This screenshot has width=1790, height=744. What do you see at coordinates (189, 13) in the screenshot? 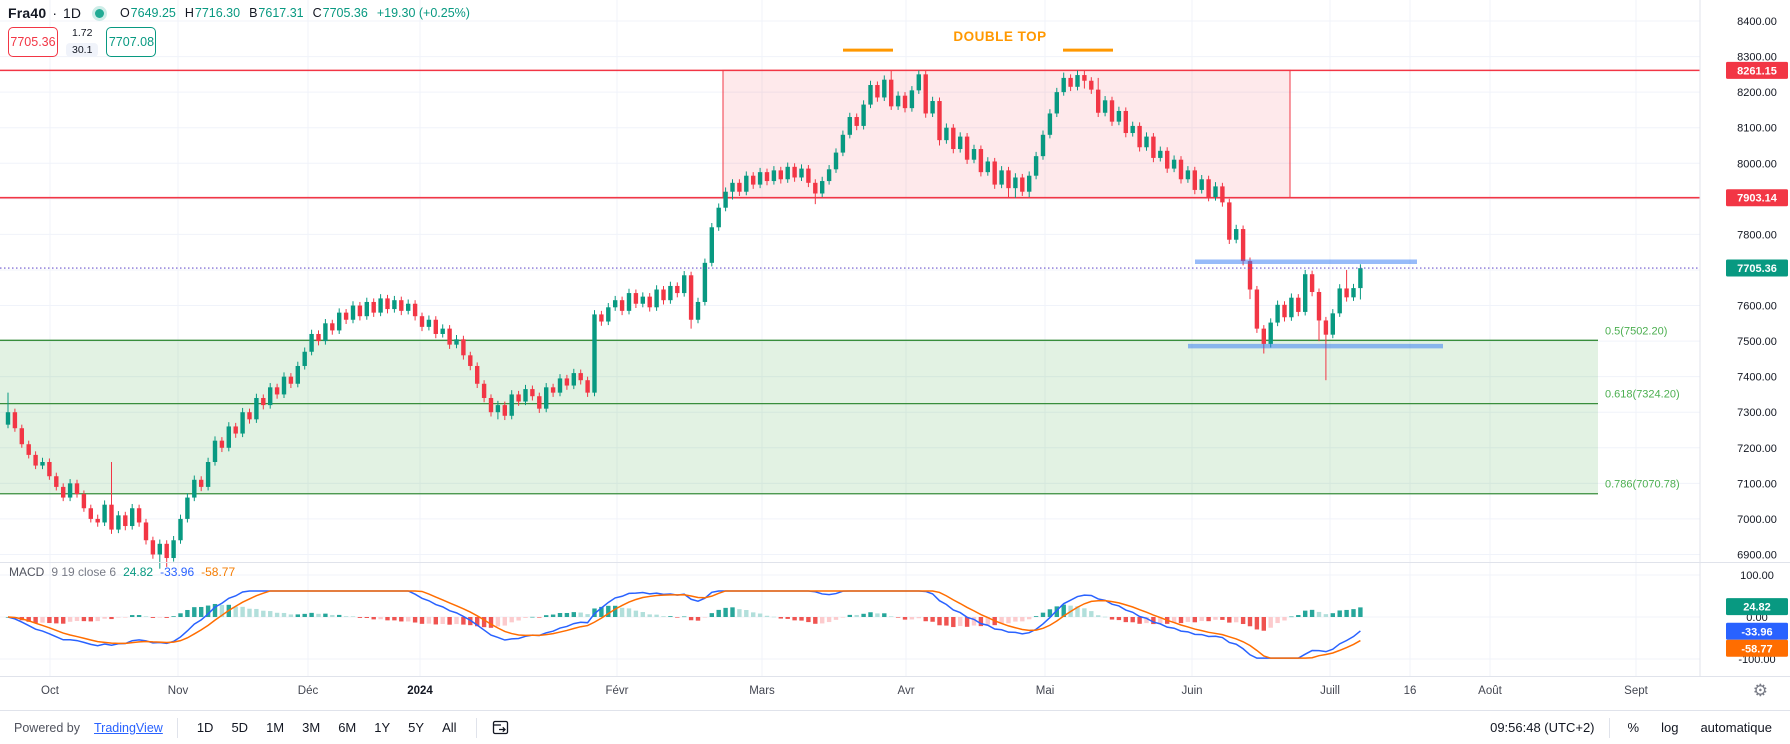
I see `high-label: H` at bounding box center [189, 13].